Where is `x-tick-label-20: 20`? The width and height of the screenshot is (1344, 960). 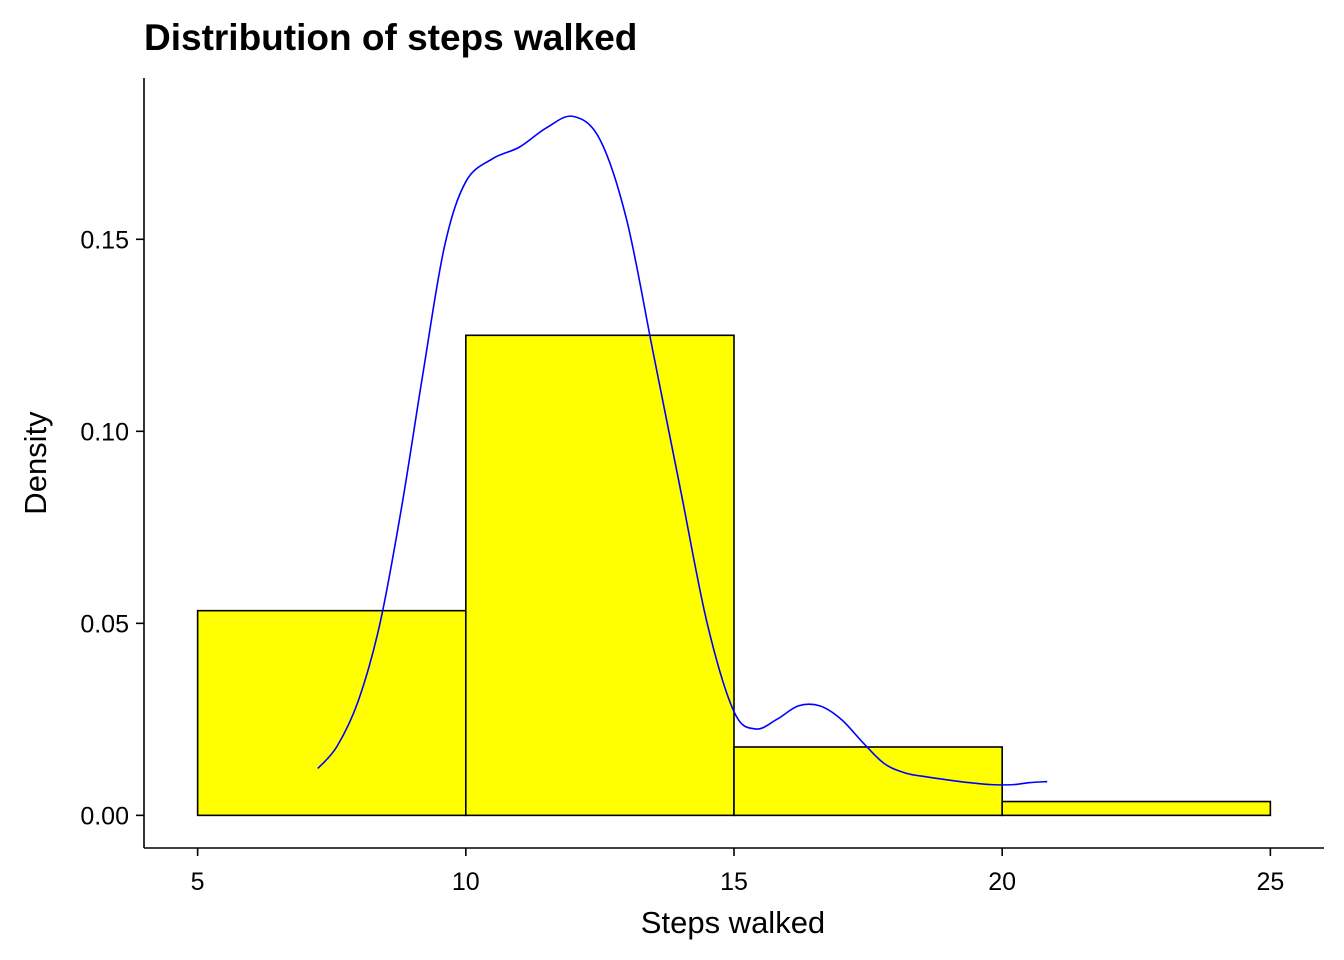
x-tick-label-20: 20 is located at coordinates (1002, 882).